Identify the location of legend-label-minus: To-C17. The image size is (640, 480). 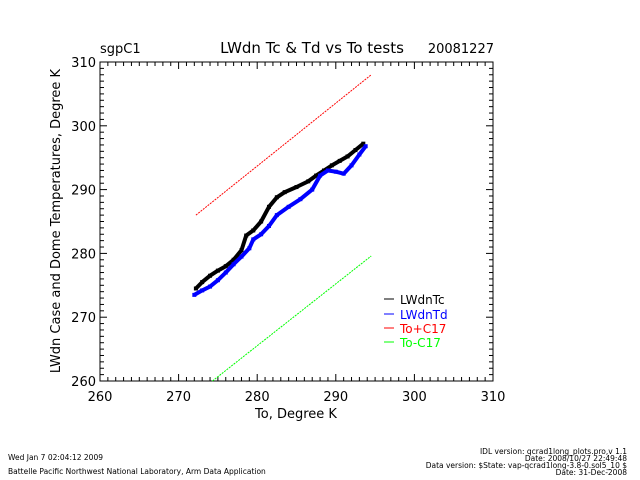
(420, 343).